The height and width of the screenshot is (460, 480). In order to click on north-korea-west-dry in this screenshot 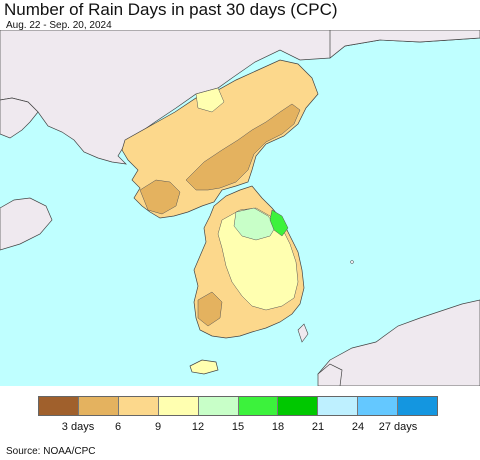, I will do `click(160, 197)`.